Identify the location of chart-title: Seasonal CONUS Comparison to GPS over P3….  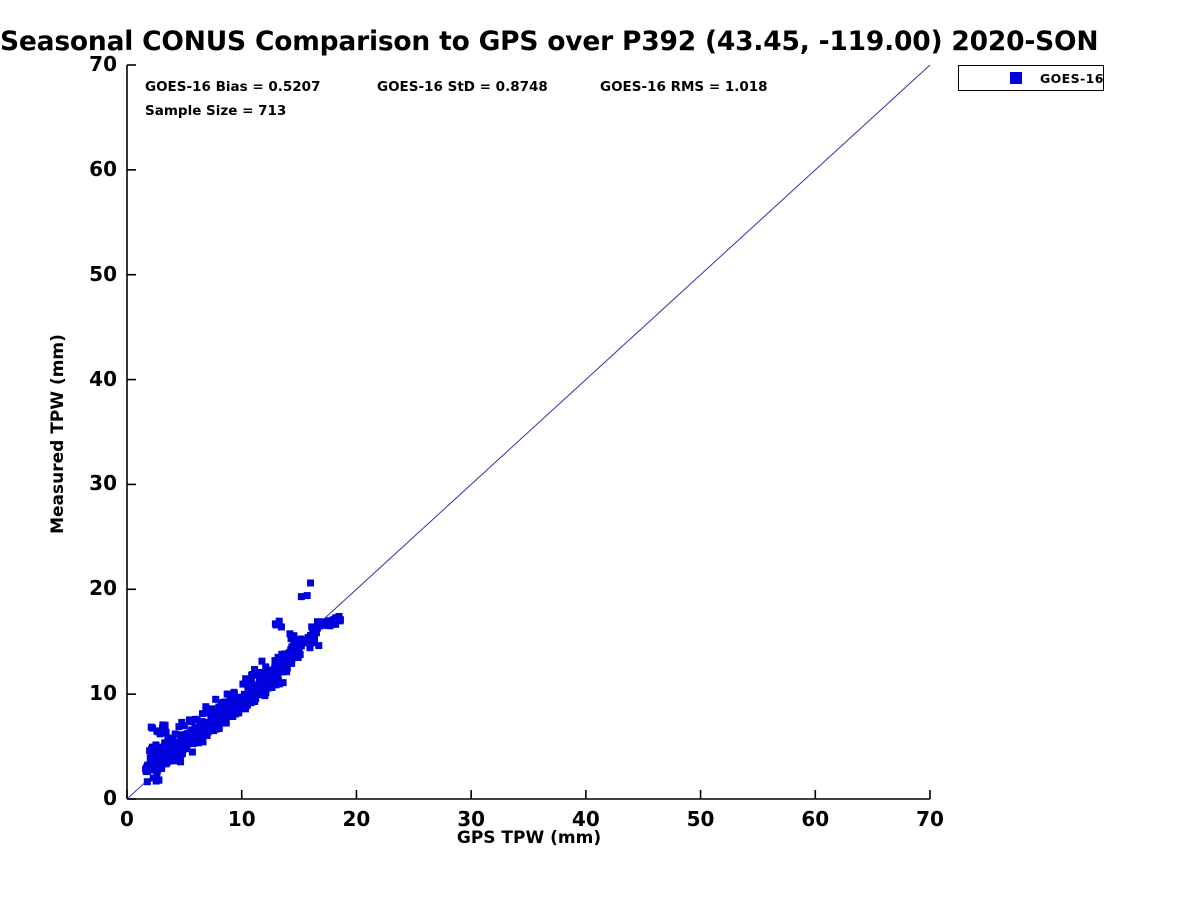
(549, 41).